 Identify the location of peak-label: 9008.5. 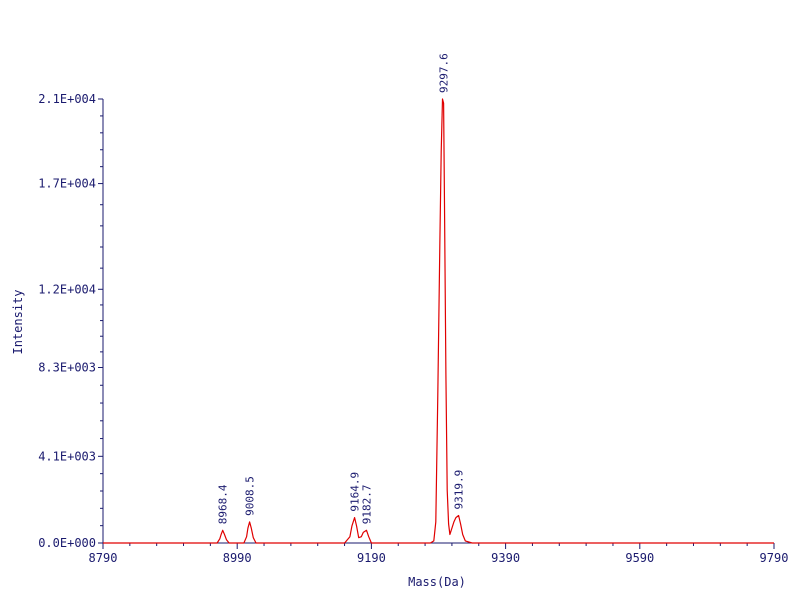
(250, 496).